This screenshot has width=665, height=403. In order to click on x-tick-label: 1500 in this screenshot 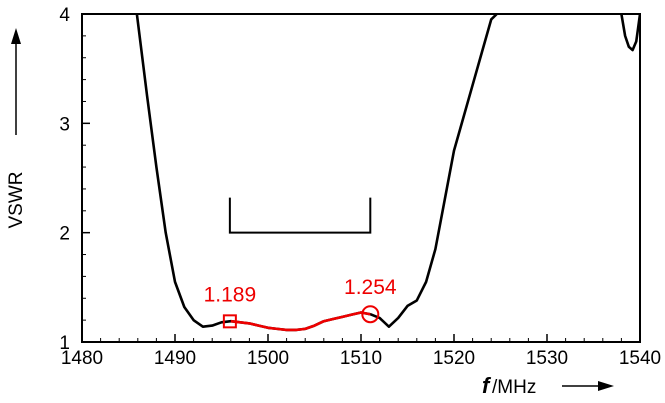, I will do `click(268, 358)`.